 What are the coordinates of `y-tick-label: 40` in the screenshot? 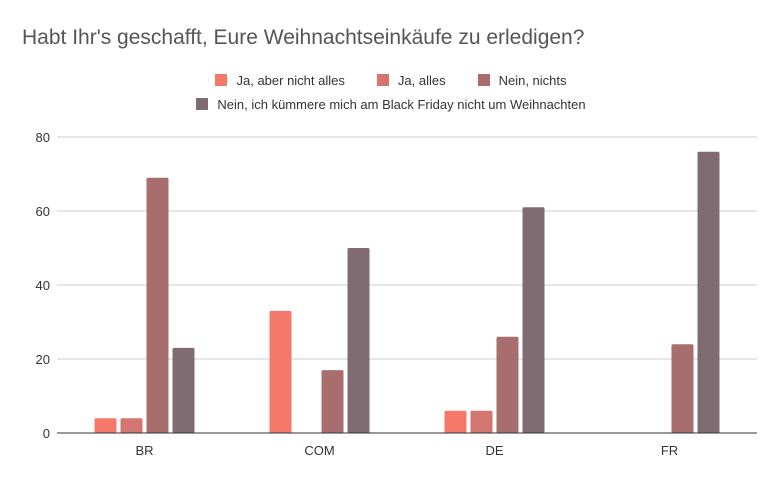 It's located at (43, 285).